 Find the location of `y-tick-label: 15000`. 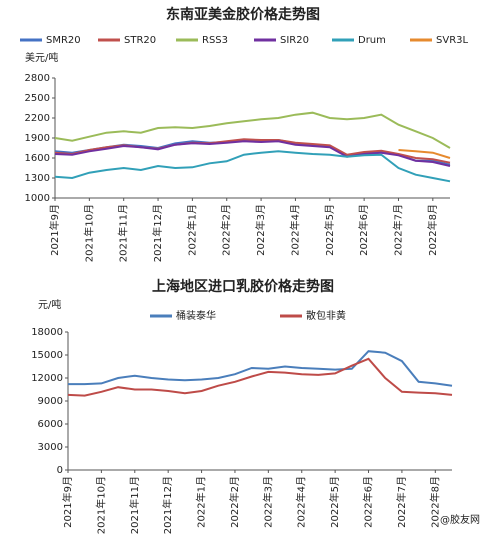

y-tick-label: 15000 is located at coordinates (47, 355).